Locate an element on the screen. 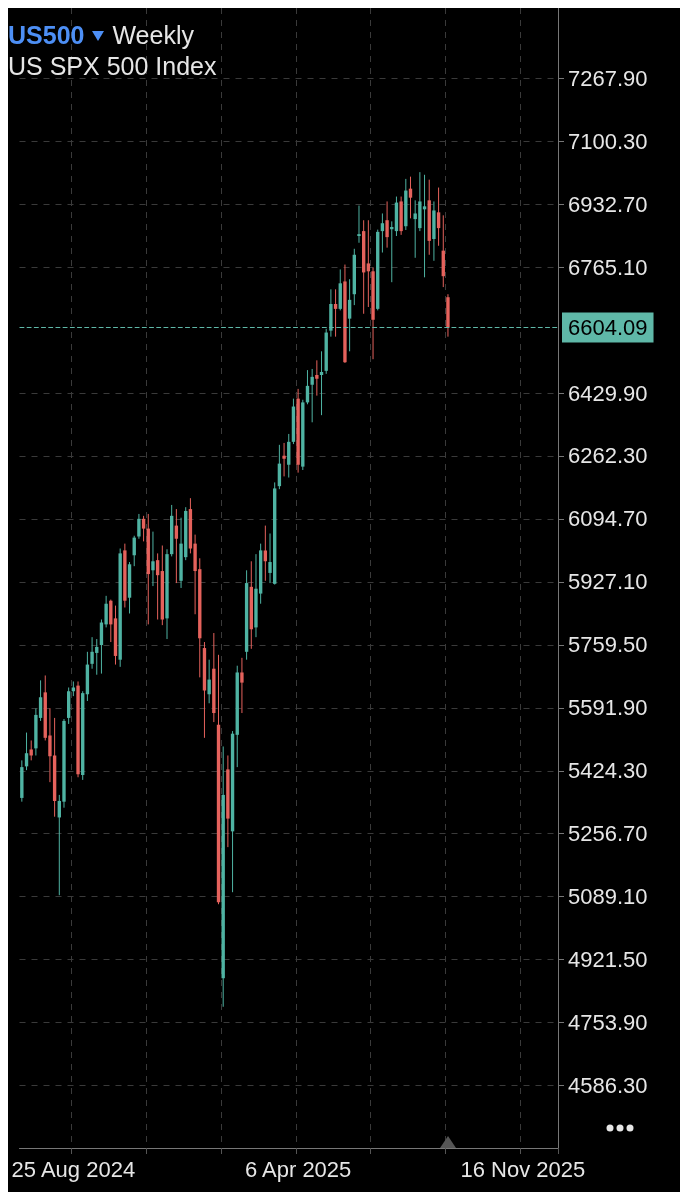  y-tick-label: 5089.10 is located at coordinates (608, 897).